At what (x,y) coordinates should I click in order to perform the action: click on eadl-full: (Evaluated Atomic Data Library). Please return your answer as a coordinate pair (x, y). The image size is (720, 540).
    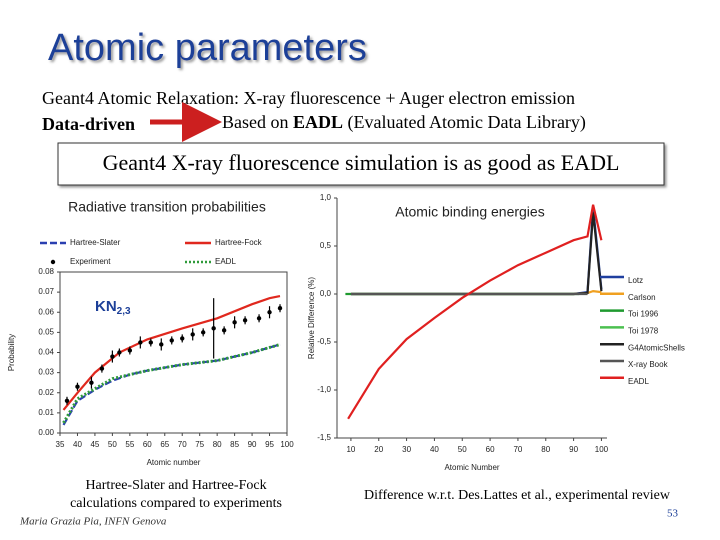
    Looking at the image, I should click on (467, 122).